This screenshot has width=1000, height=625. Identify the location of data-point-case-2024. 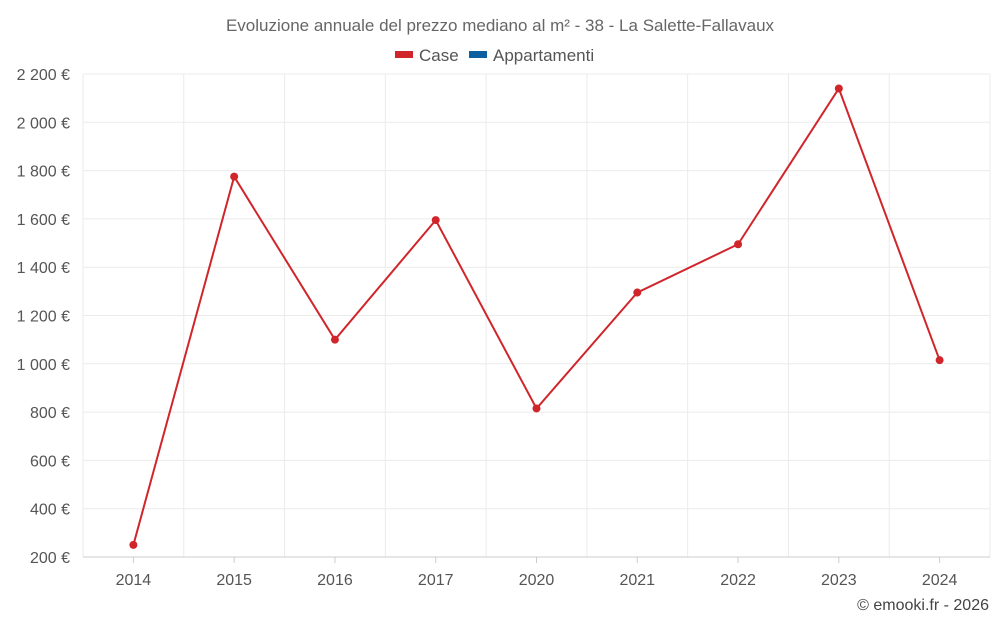
(939, 360).